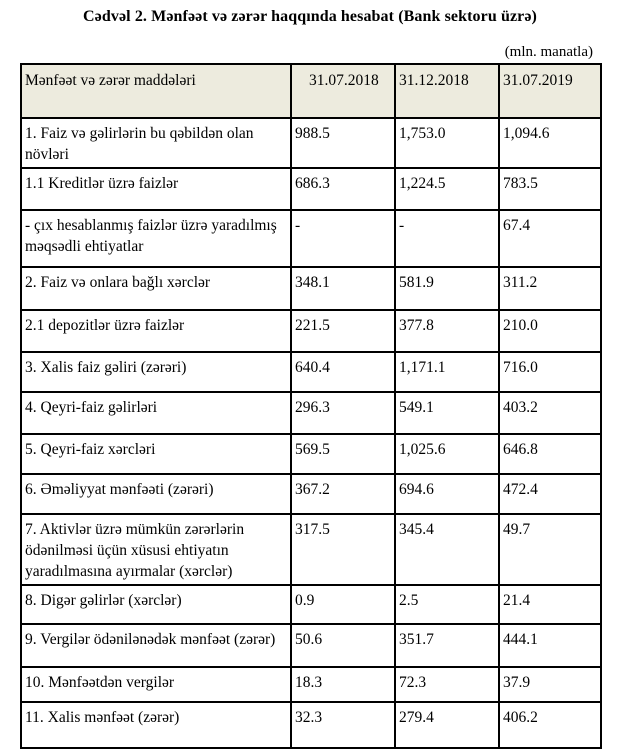 The height and width of the screenshot is (750, 620). What do you see at coordinates (156, 645) in the screenshot?
I see `row-label: 9. Vergilər ödənilənədək mənfəət (zərər)` at bounding box center [156, 645].